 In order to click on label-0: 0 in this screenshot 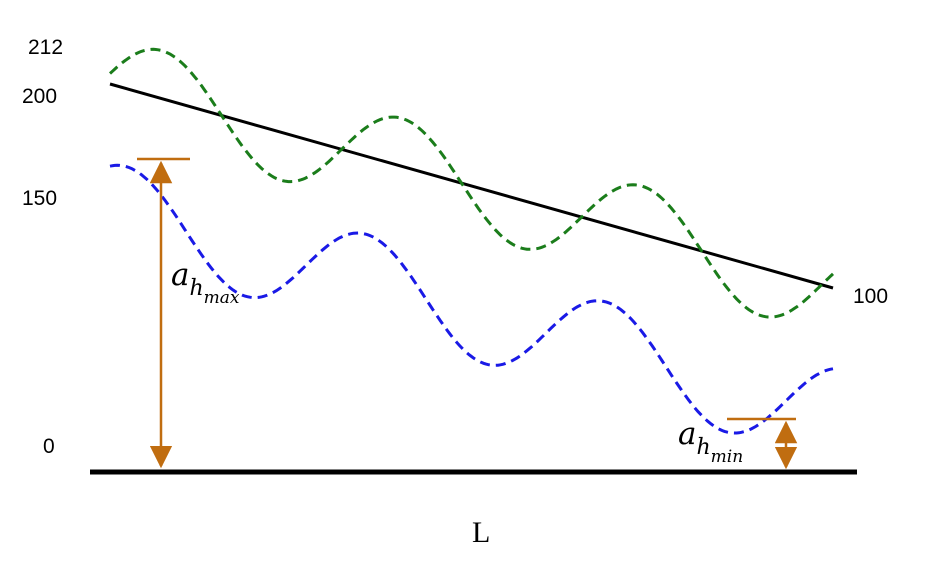, I will do `click(49, 446)`.